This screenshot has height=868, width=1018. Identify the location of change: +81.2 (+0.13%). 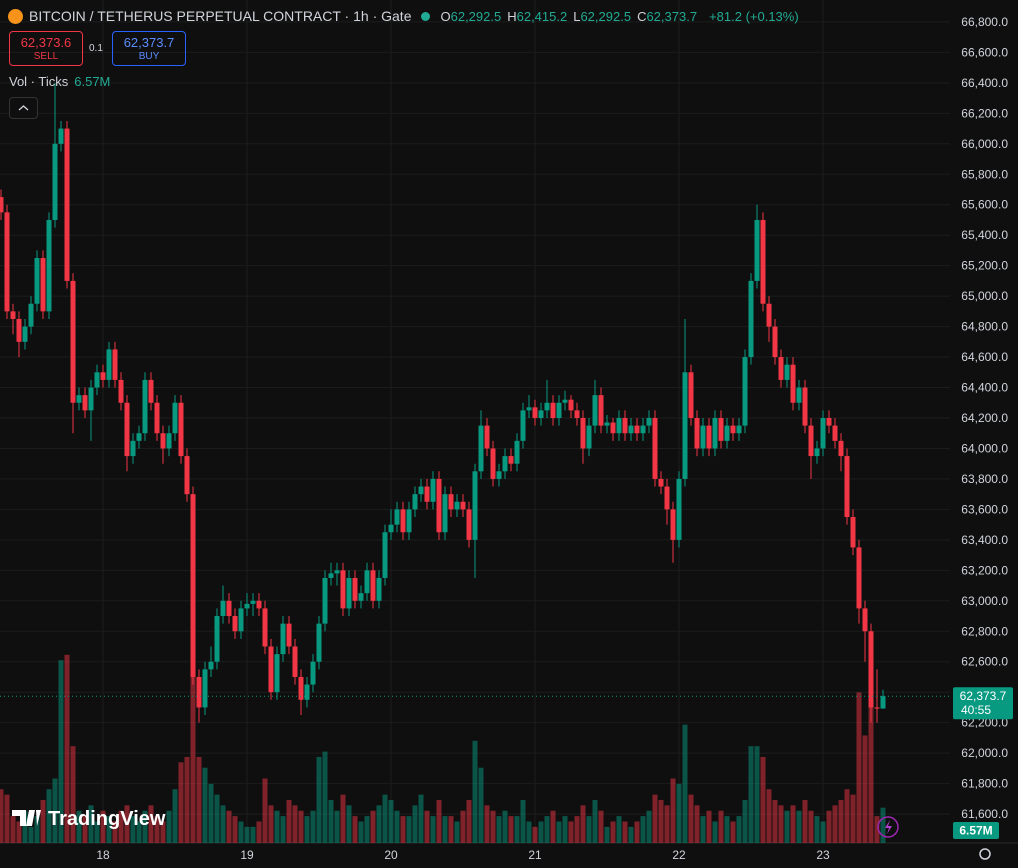
(754, 16).